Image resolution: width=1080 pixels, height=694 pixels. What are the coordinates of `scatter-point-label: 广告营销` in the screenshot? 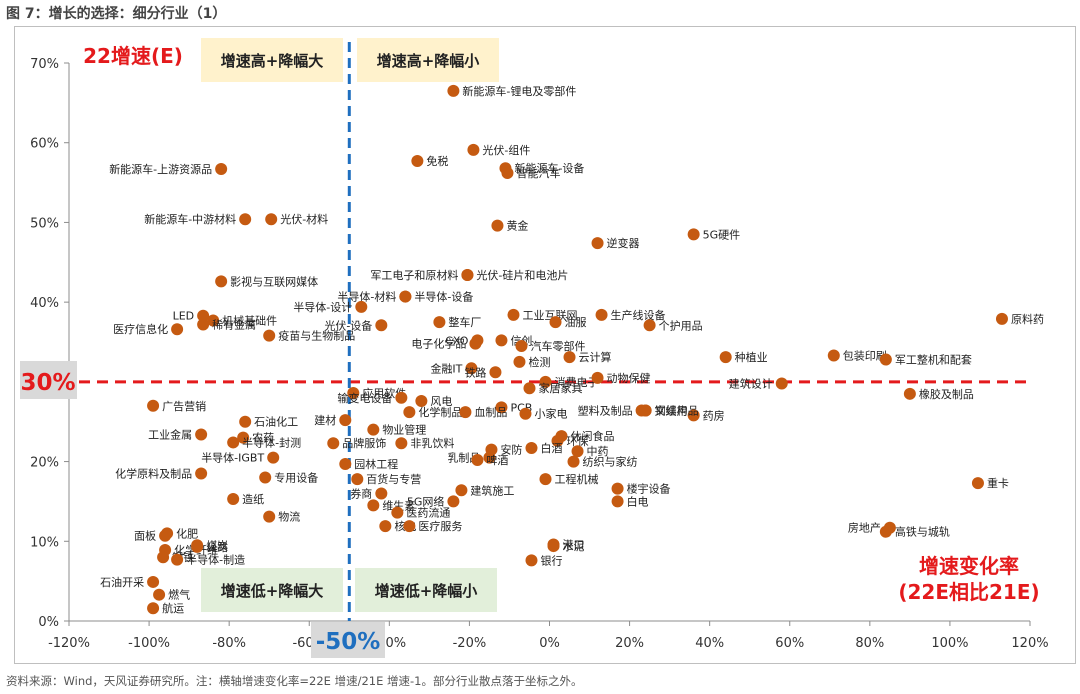 It's located at (184, 406).